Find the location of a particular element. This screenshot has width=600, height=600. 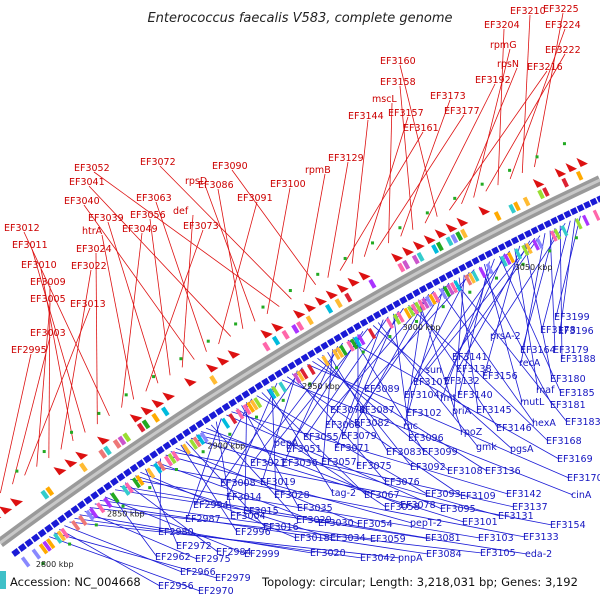

forward-gene-label: EF3012 is located at coordinates (22, 228).